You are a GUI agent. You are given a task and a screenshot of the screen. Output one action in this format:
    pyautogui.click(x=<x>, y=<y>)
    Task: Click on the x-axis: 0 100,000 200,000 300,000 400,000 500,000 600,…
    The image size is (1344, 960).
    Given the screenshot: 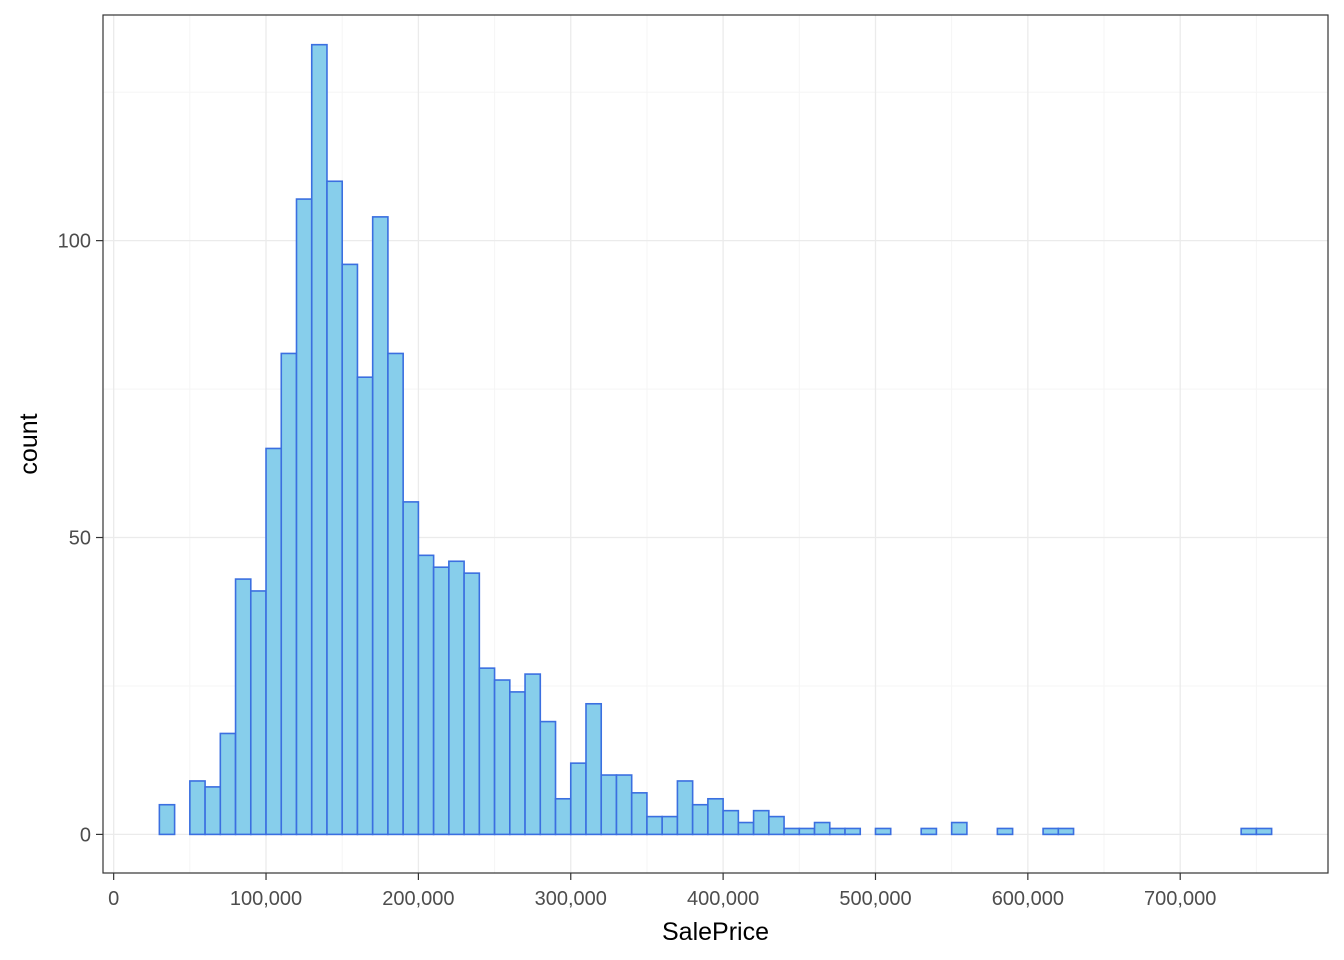 What is the action you would take?
    pyautogui.click(x=662, y=891)
    